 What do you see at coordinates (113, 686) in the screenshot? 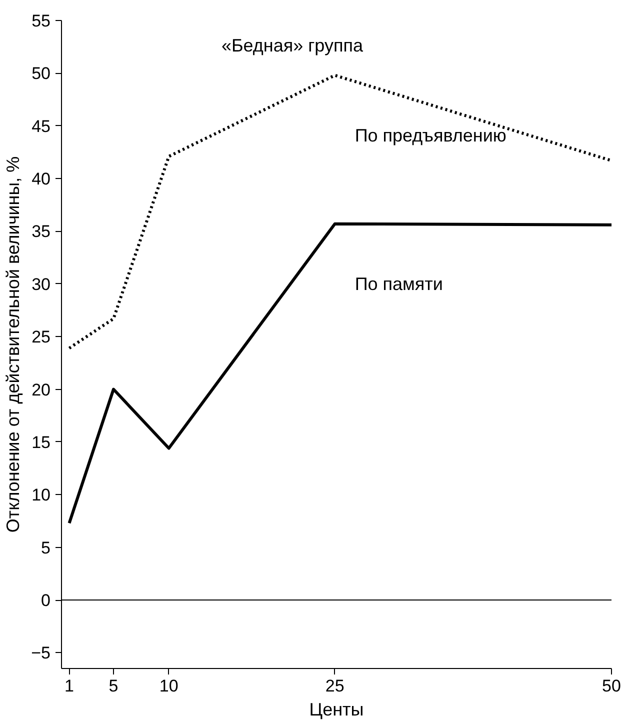
I see `x-tick-label: 5` at bounding box center [113, 686].